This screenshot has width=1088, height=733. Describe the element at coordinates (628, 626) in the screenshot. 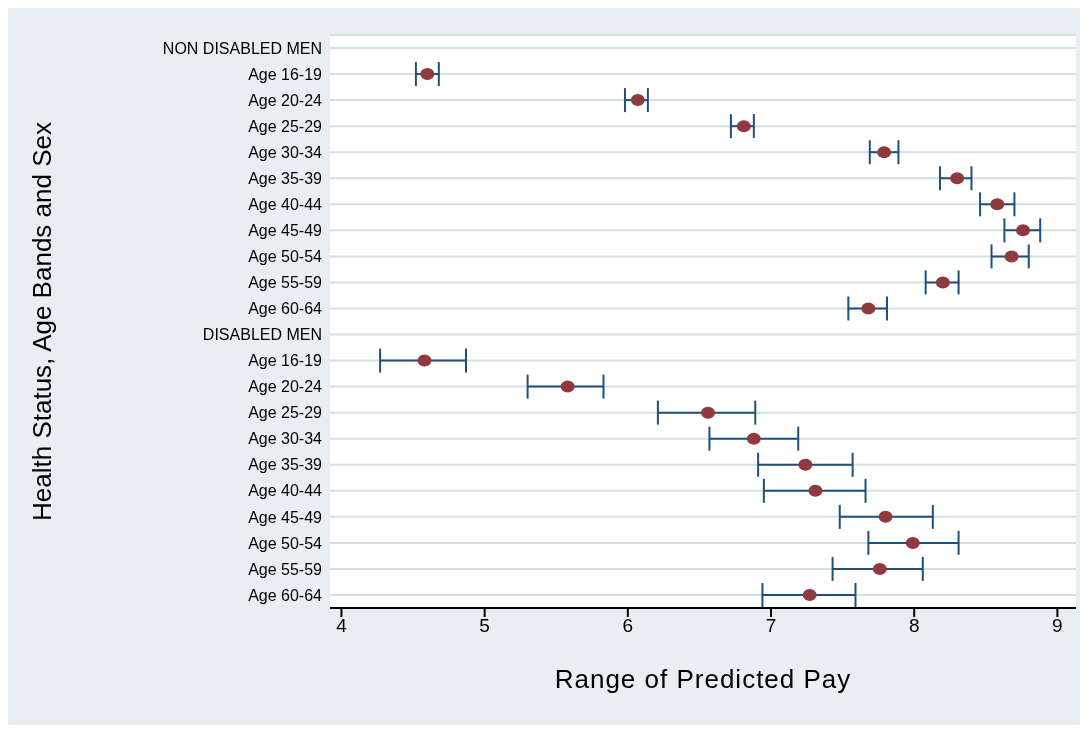

I see `x-tick-label: 6` at that location.